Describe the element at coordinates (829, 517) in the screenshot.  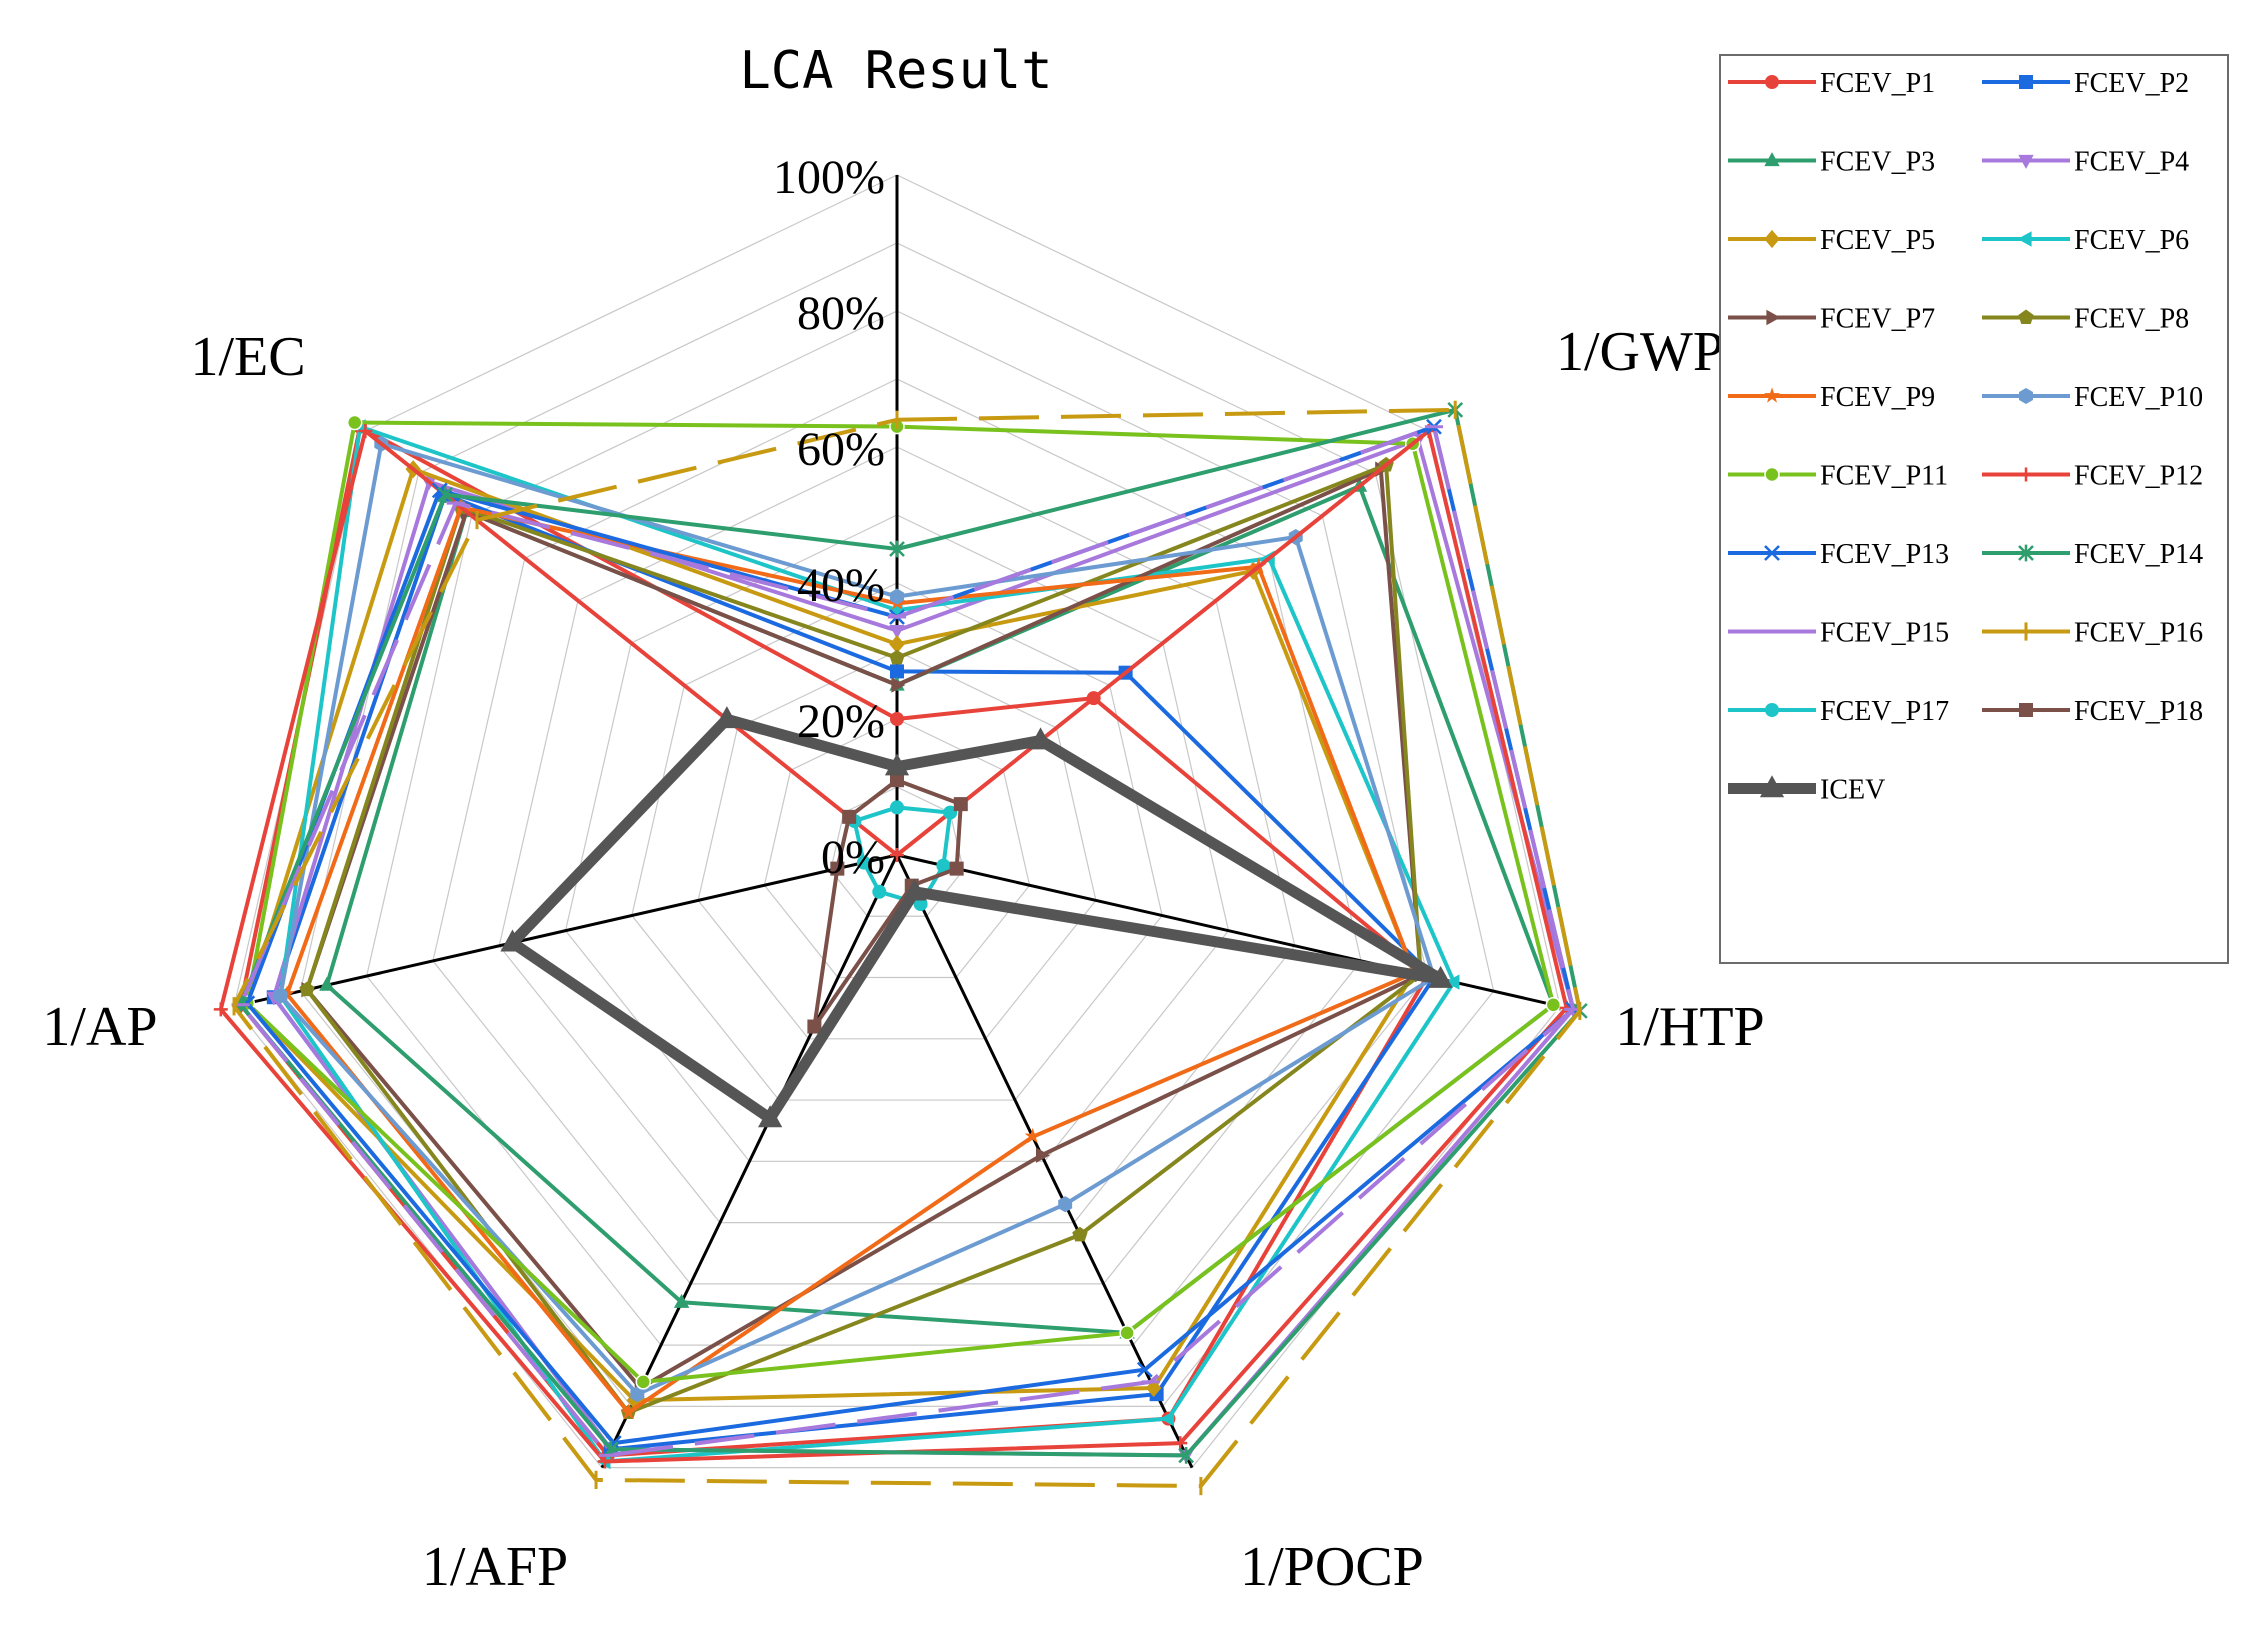
I see `tick-labels: 0% 20% 40% 60% 80% 100%` at that location.